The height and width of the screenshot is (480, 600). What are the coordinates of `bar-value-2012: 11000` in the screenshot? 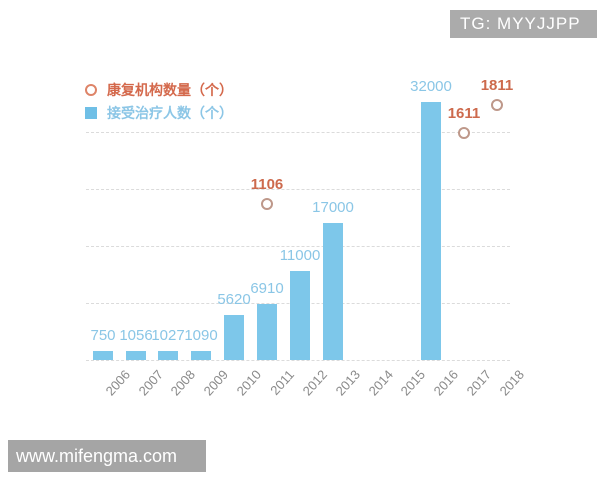 It's located at (300, 255).